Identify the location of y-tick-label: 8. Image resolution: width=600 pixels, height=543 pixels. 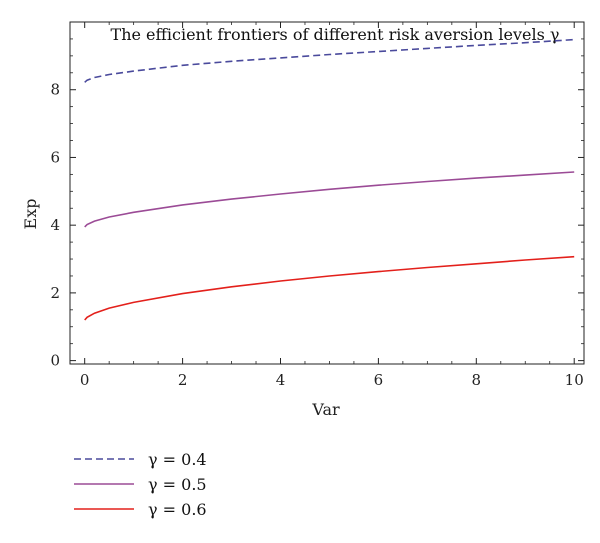
(55, 90).